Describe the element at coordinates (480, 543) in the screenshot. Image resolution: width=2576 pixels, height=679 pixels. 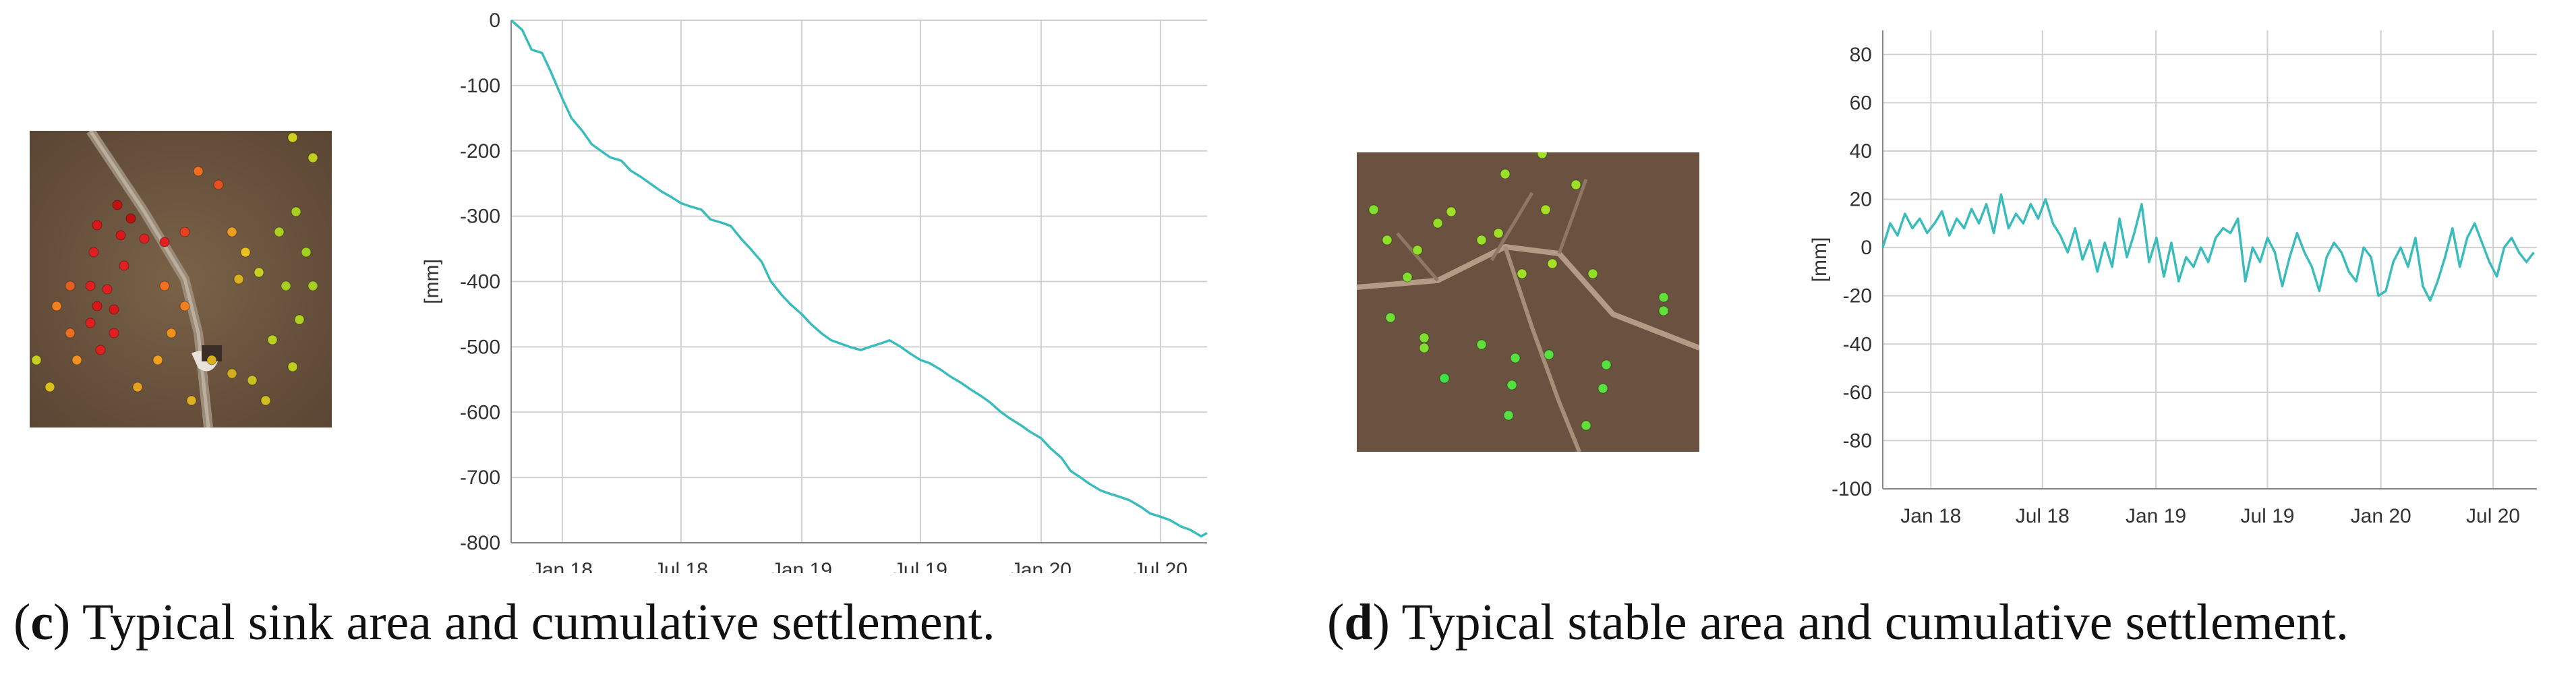
I see `y-tick-label: -800` at that location.